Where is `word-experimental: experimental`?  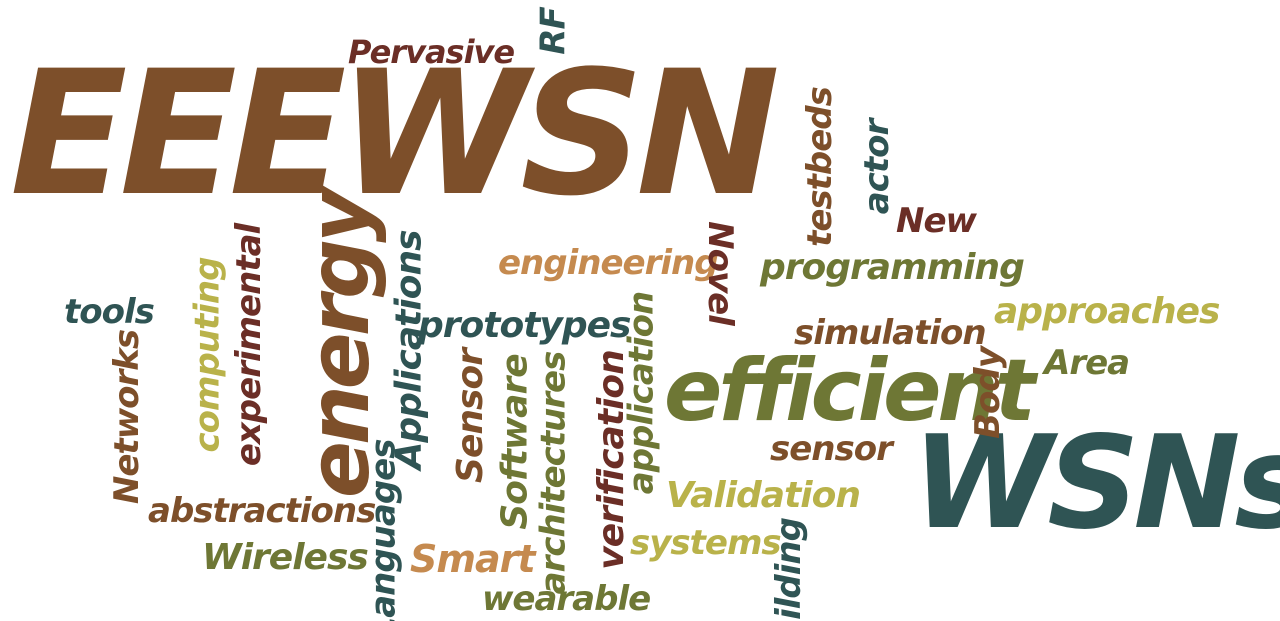 word-experimental: experimental is located at coordinates (249, 345).